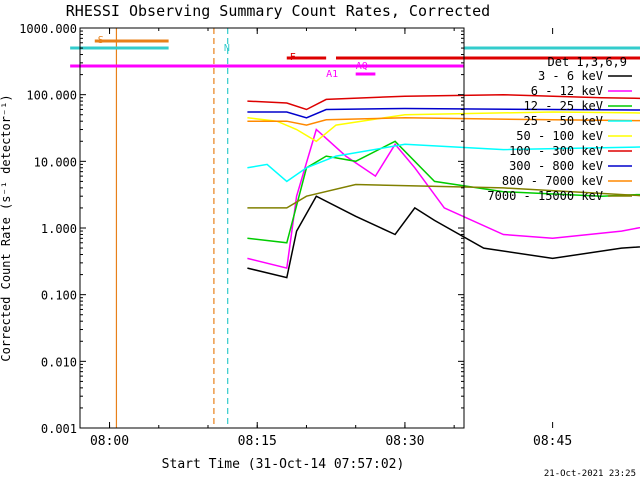  I want to click on x-tick-label: 08:30, so click(404, 441).